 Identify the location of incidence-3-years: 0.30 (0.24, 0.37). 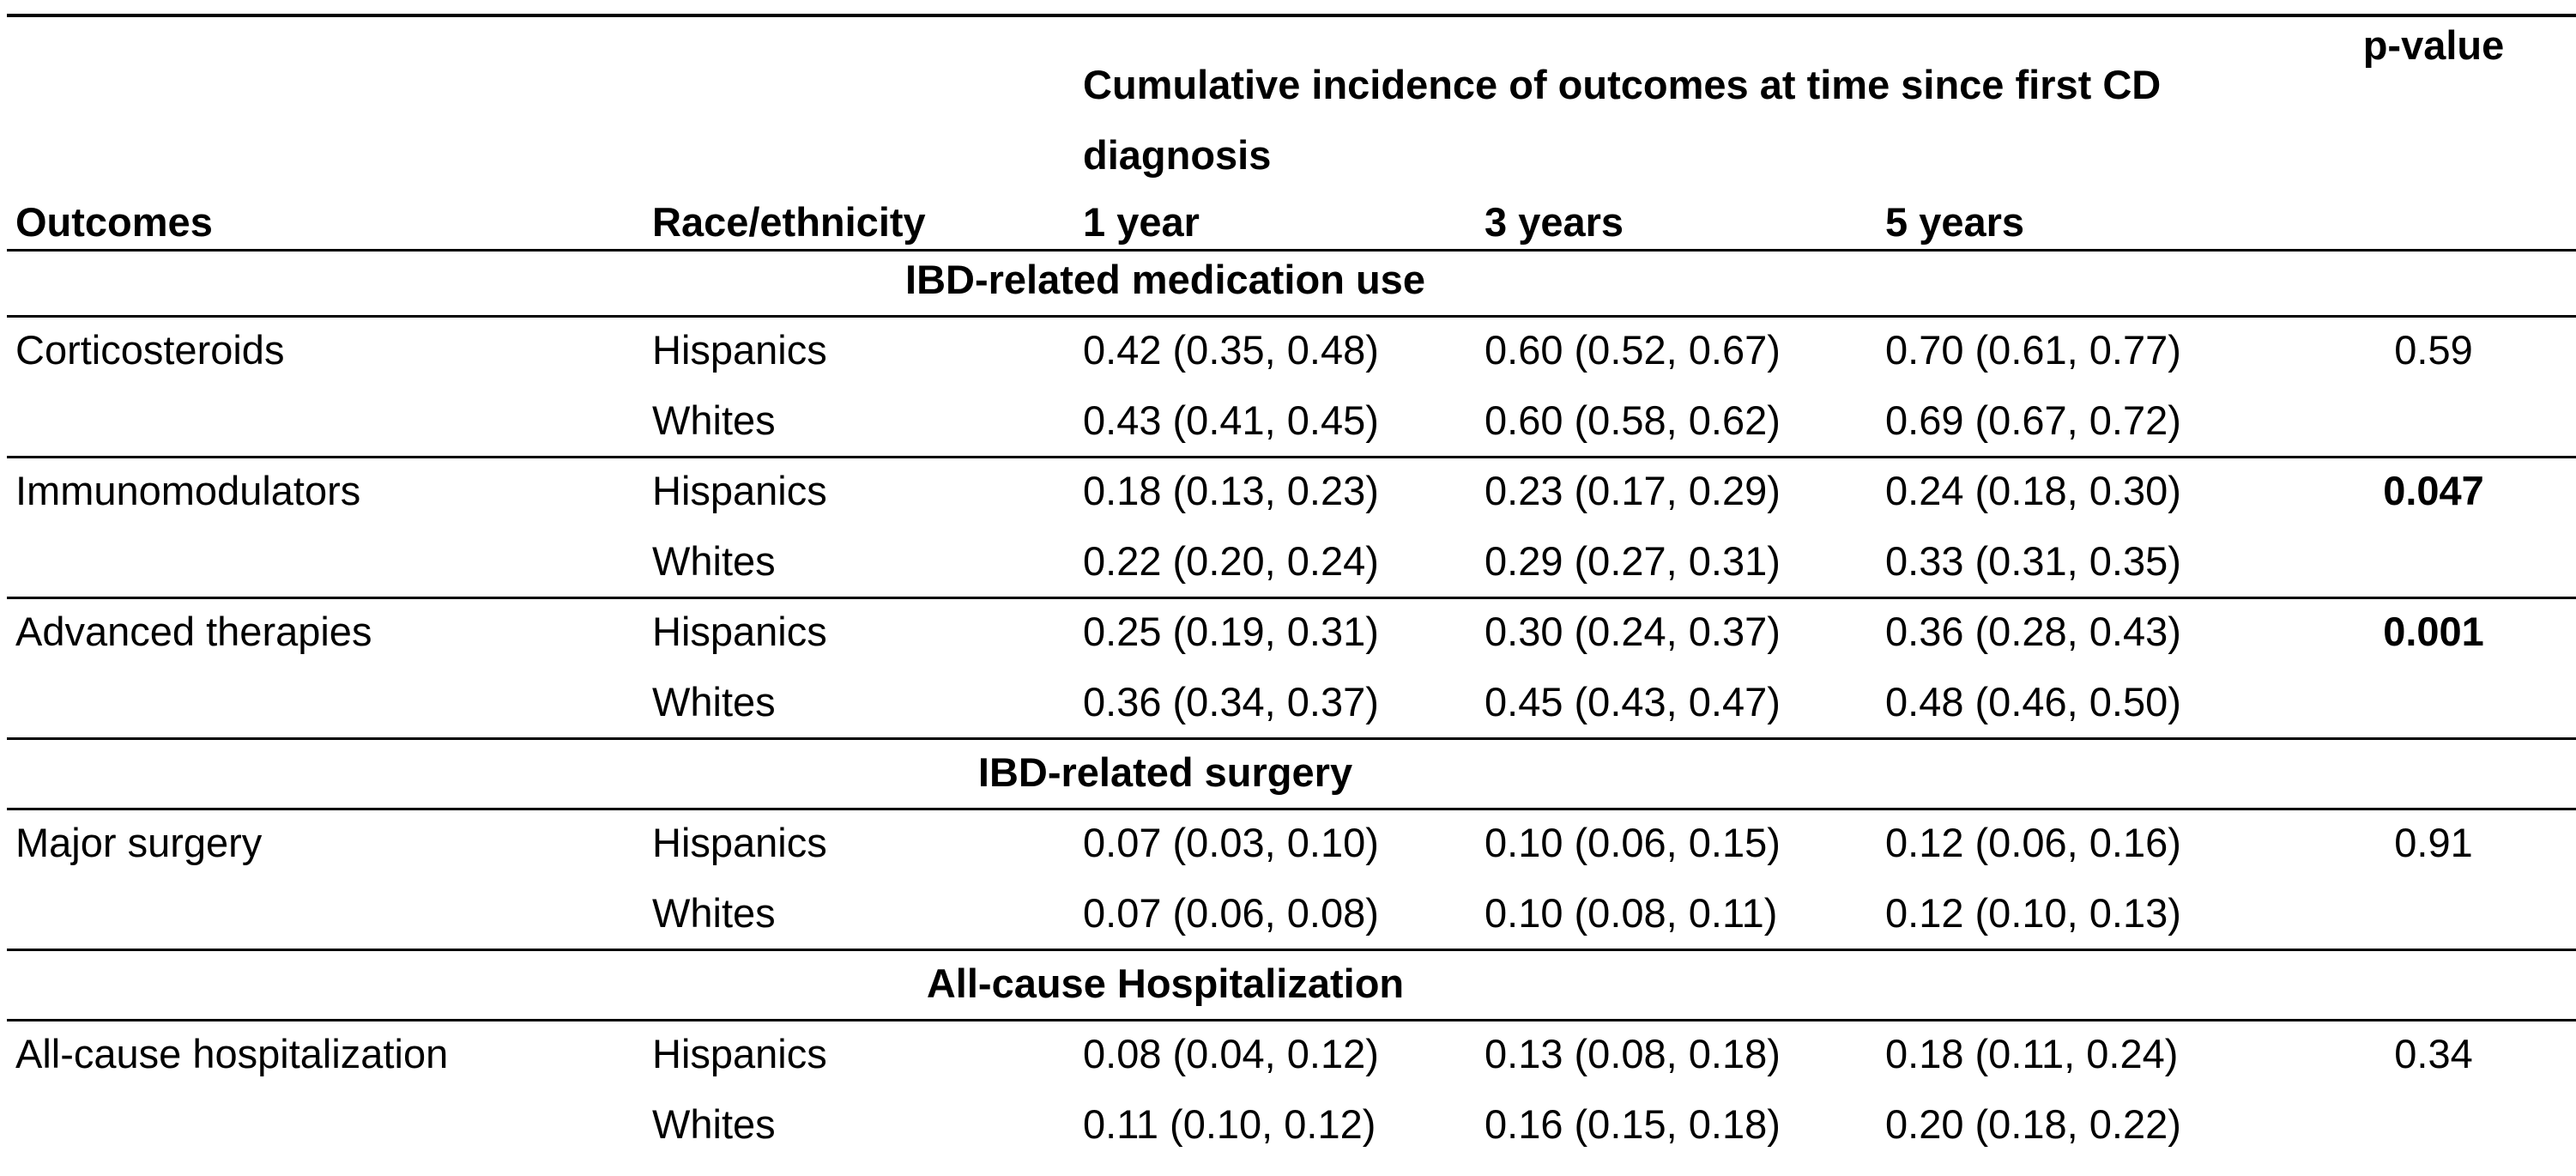
(1633, 631).